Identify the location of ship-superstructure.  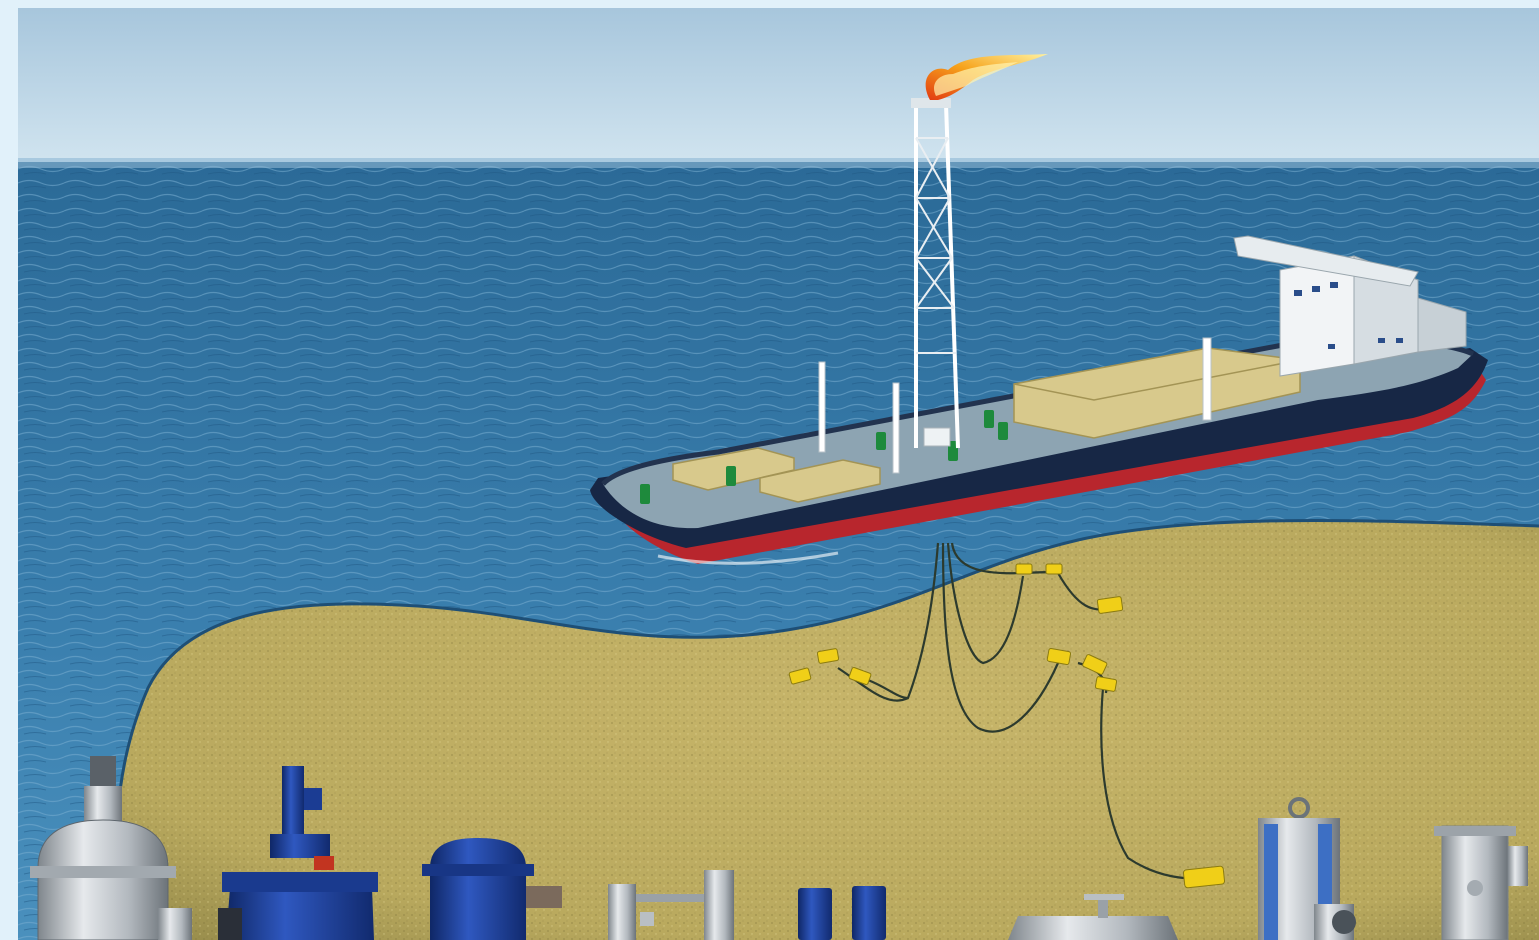
(1350, 306).